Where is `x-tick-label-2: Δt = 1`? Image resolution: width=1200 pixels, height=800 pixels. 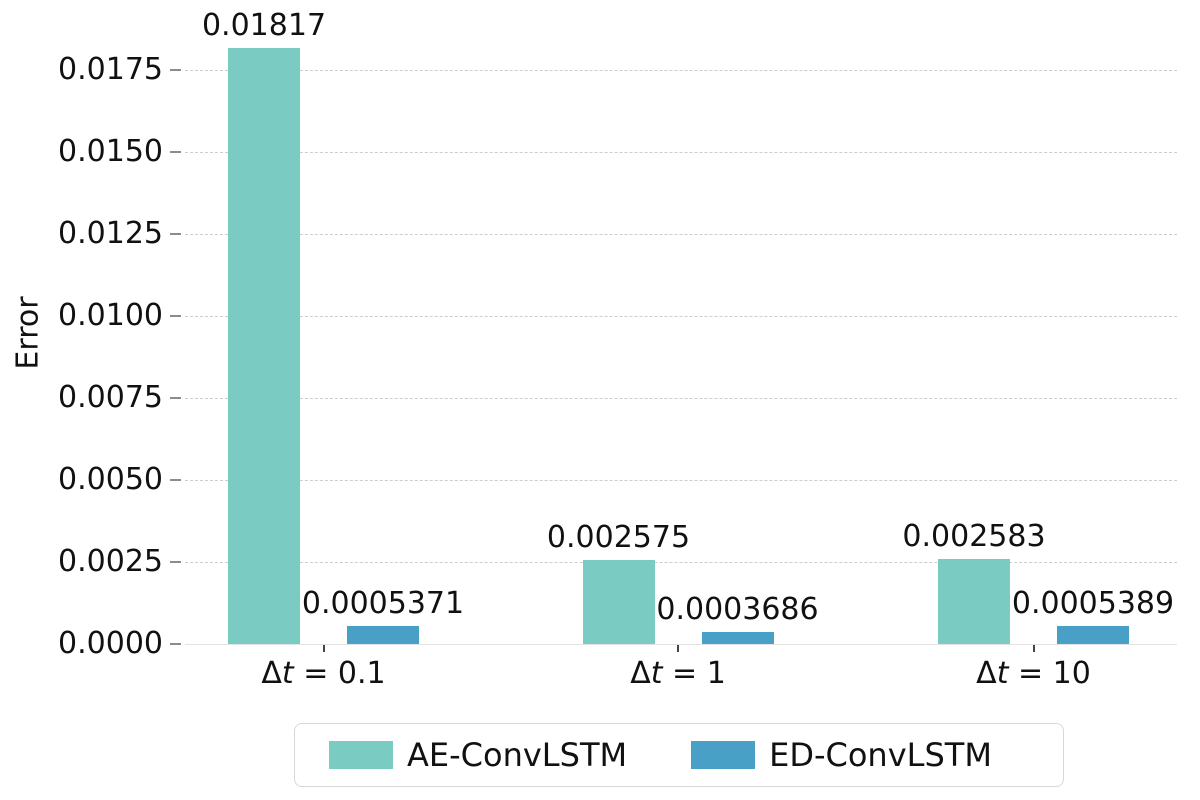
x-tick-label-2: Δt = 1 is located at coordinates (678, 673).